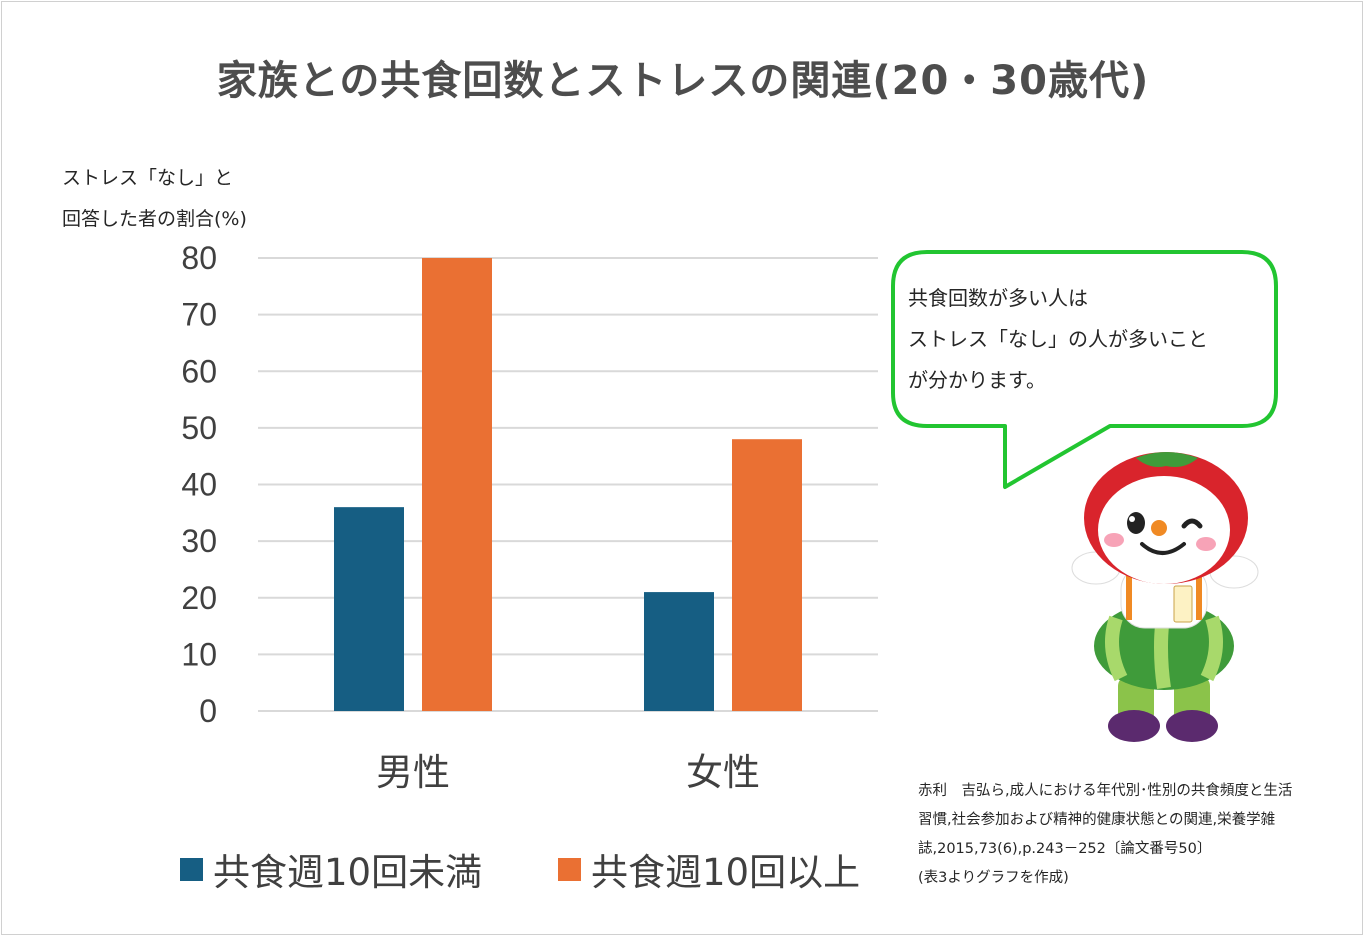 The height and width of the screenshot is (938, 1366). I want to click on bar-series1-female, so click(679, 651).